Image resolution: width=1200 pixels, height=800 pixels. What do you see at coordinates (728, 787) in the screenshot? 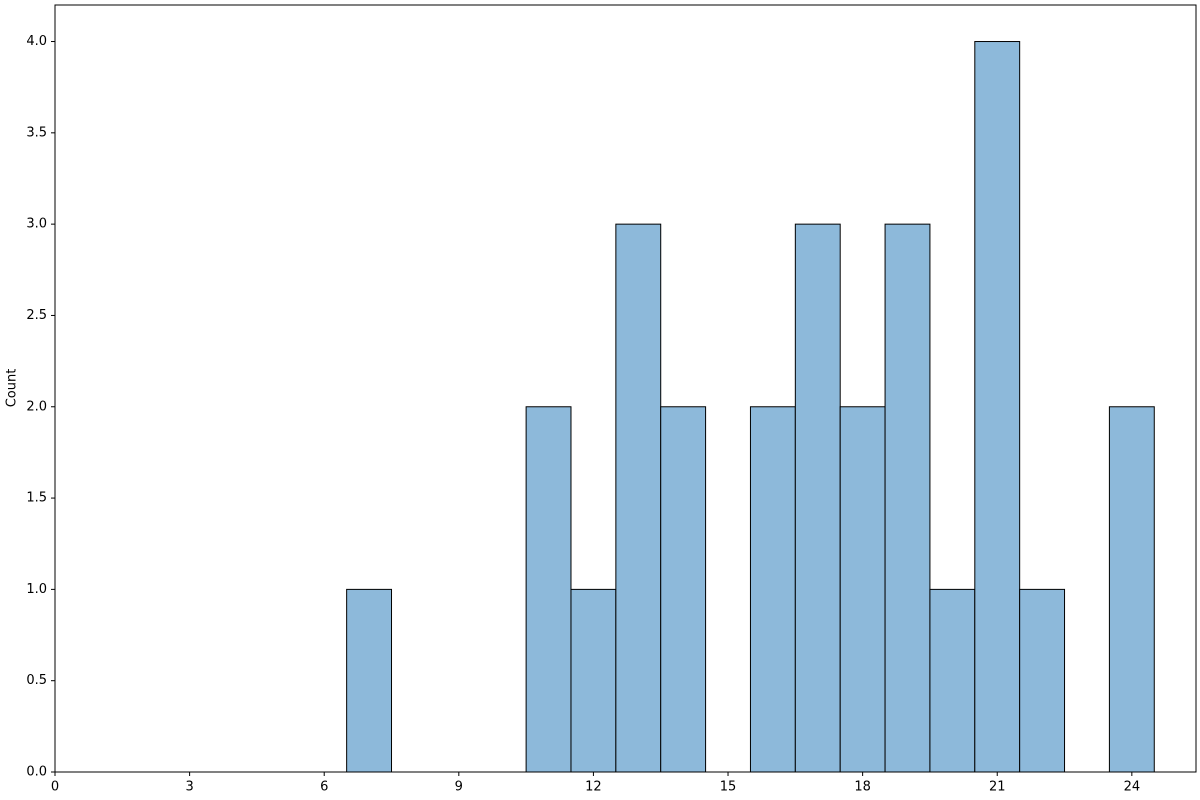
I see `x-tick-label: 15` at bounding box center [728, 787].